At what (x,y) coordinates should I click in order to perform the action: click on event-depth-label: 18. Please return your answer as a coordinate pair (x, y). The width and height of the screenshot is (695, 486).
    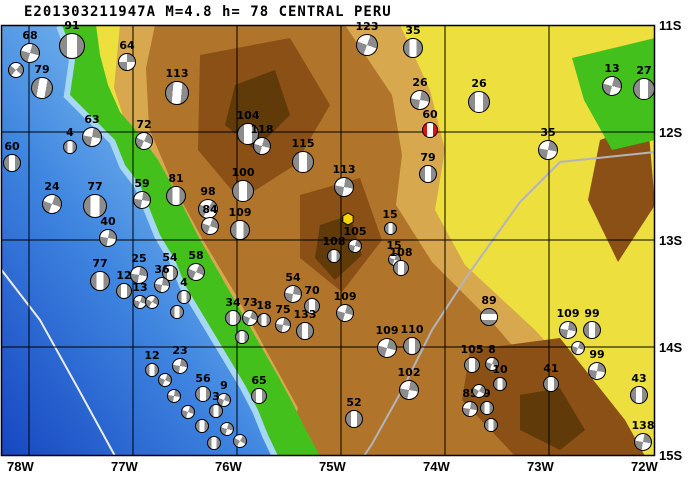
    Looking at the image, I should click on (264, 305).